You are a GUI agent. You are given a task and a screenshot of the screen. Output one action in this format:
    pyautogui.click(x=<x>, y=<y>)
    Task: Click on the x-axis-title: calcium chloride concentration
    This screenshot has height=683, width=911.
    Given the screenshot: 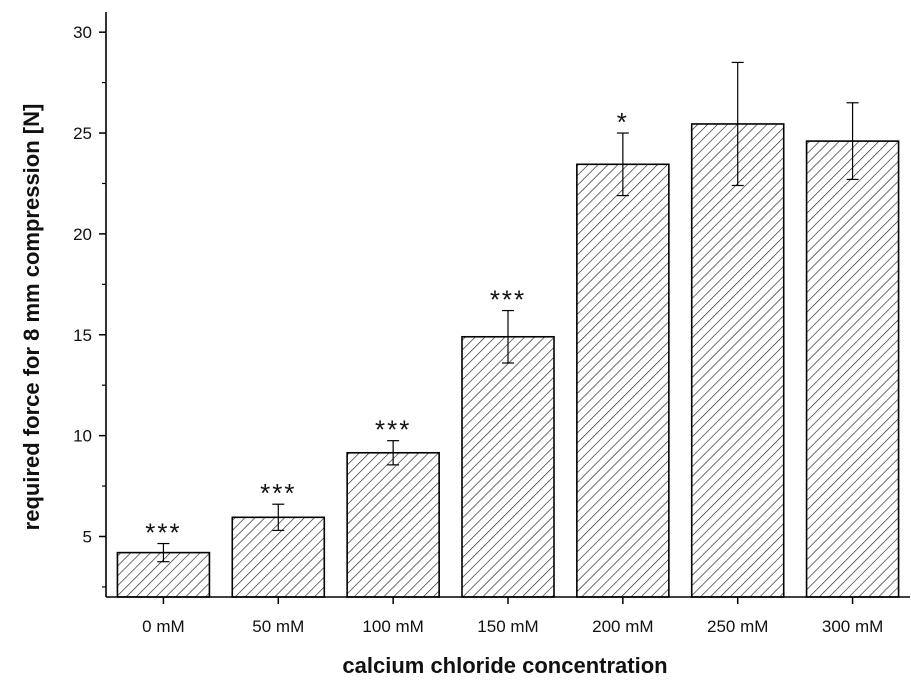 What is the action you would take?
    pyautogui.click(x=504, y=665)
    